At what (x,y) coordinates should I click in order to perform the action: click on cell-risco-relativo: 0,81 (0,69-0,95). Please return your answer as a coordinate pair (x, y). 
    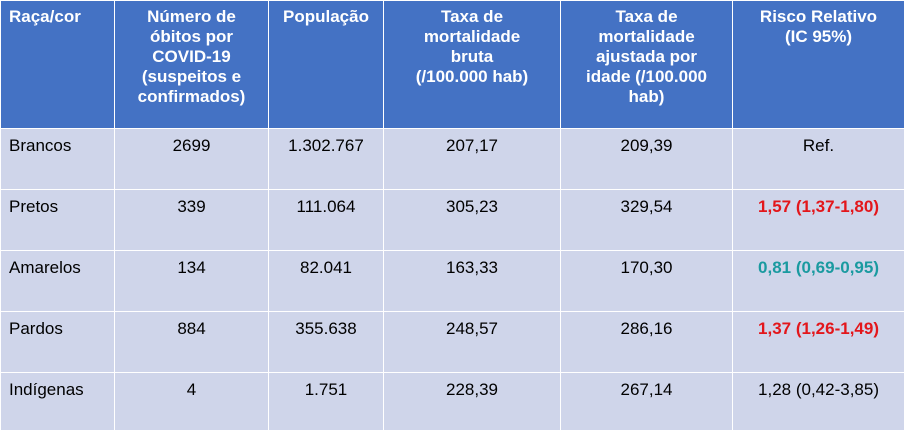
    Looking at the image, I should click on (818, 281).